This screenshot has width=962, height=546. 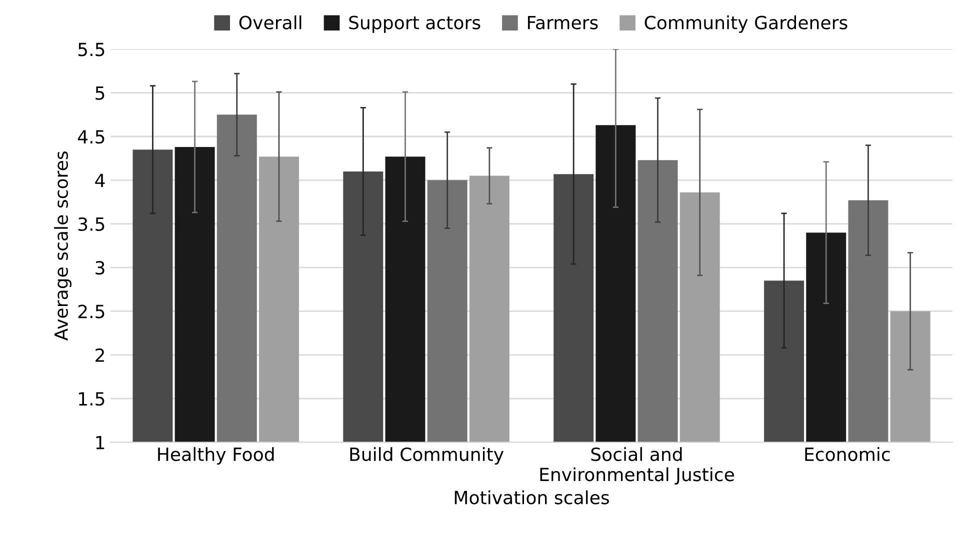 I want to click on x-tick-label: Healthy Food, so click(x=216, y=456).